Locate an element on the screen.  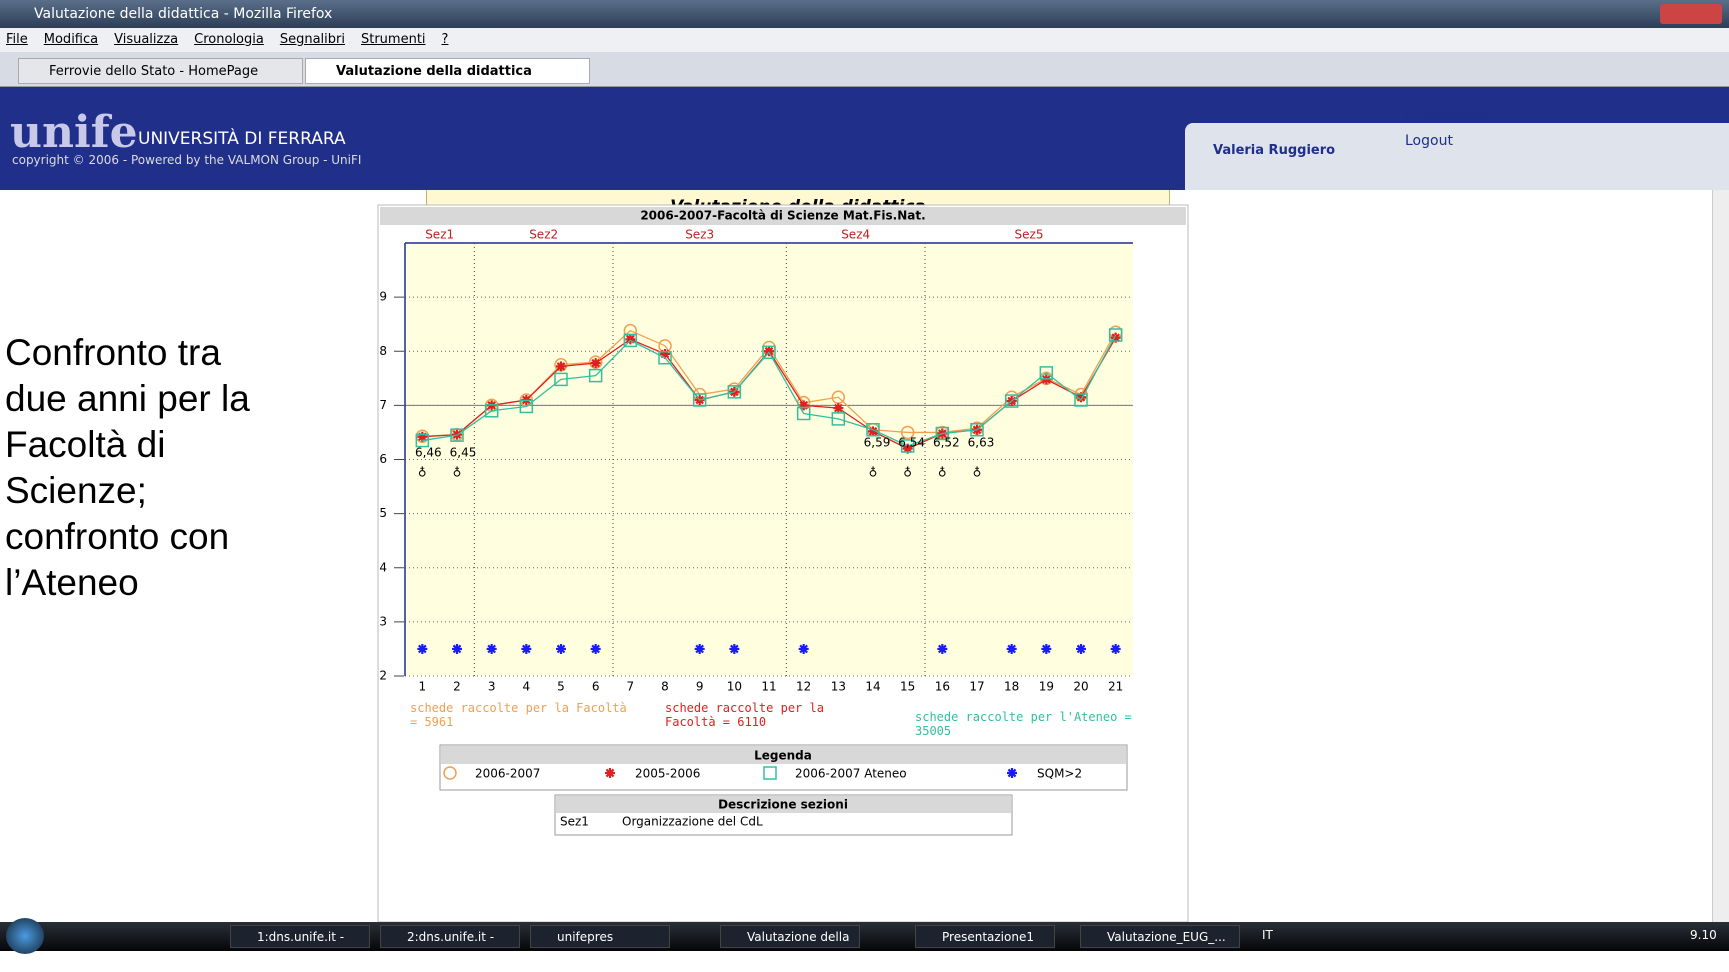
link: Logout is located at coordinates (1429, 141).